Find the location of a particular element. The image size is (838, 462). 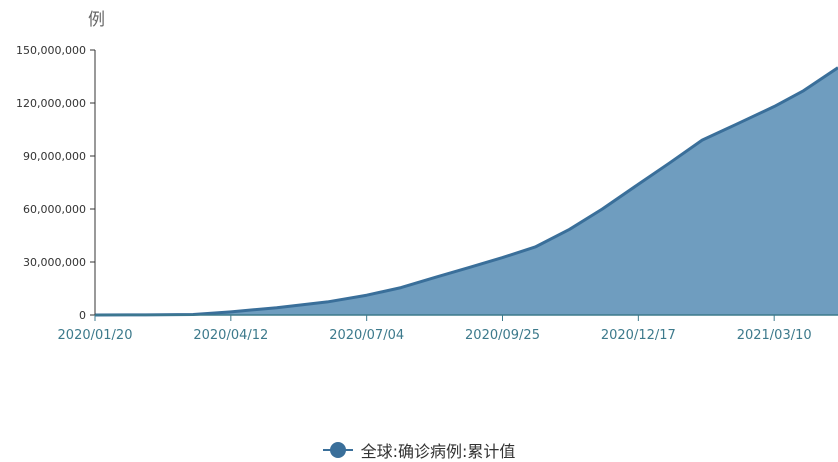

x-tick-label: 2020/01/20 is located at coordinates (95, 335).